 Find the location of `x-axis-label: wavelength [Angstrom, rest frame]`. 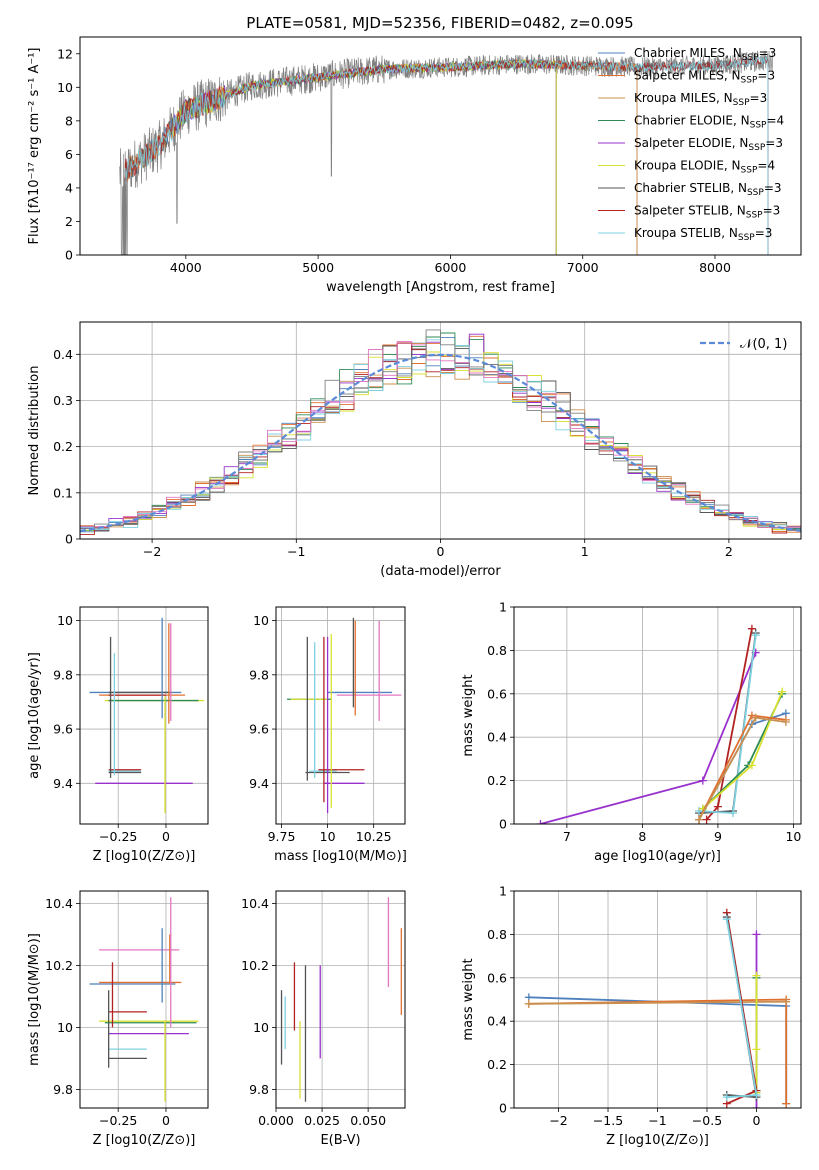

x-axis-label: wavelength [Angstrom, rest frame] is located at coordinates (440, 287).